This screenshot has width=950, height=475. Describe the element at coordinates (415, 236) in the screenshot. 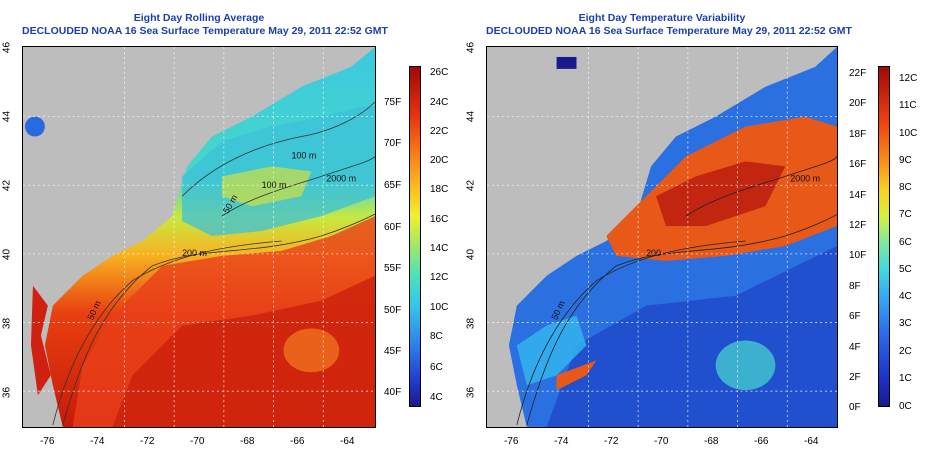

I see `left-colorbar` at that location.